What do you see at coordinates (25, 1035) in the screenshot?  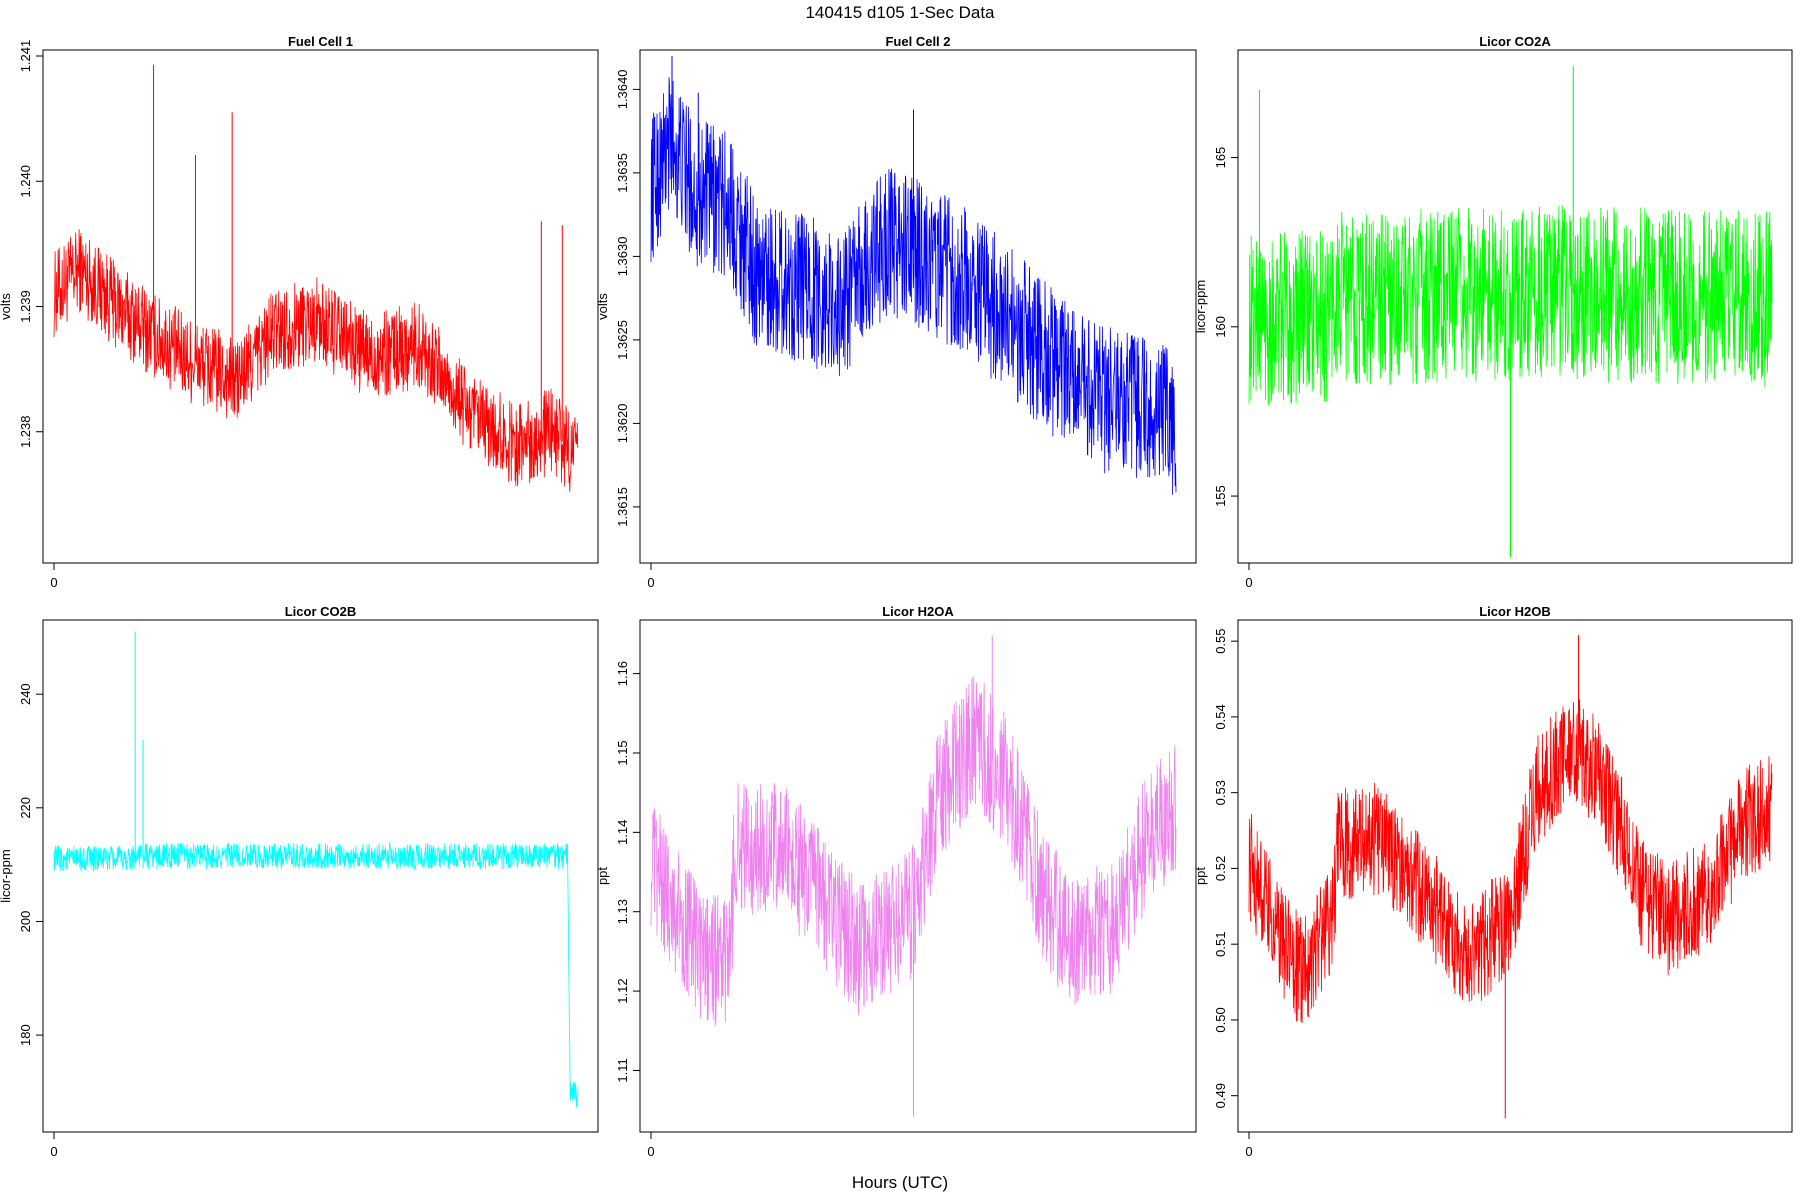 I see `y-tick-label: 180` at bounding box center [25, 1035].